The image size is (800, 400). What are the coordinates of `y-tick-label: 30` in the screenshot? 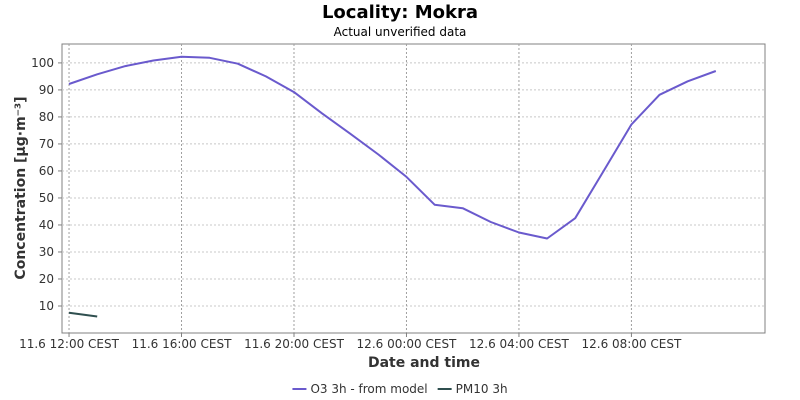 It's located at (46, 252).